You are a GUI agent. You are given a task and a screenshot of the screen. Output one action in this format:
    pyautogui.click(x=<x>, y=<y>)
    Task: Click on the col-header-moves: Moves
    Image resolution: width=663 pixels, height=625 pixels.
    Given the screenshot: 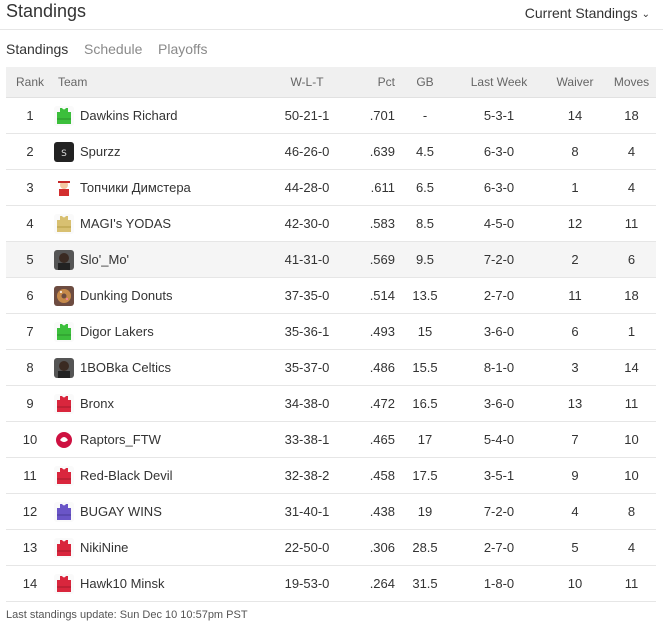 What is the action you would take?
    pyautogui.click(x=631, y=82)
    